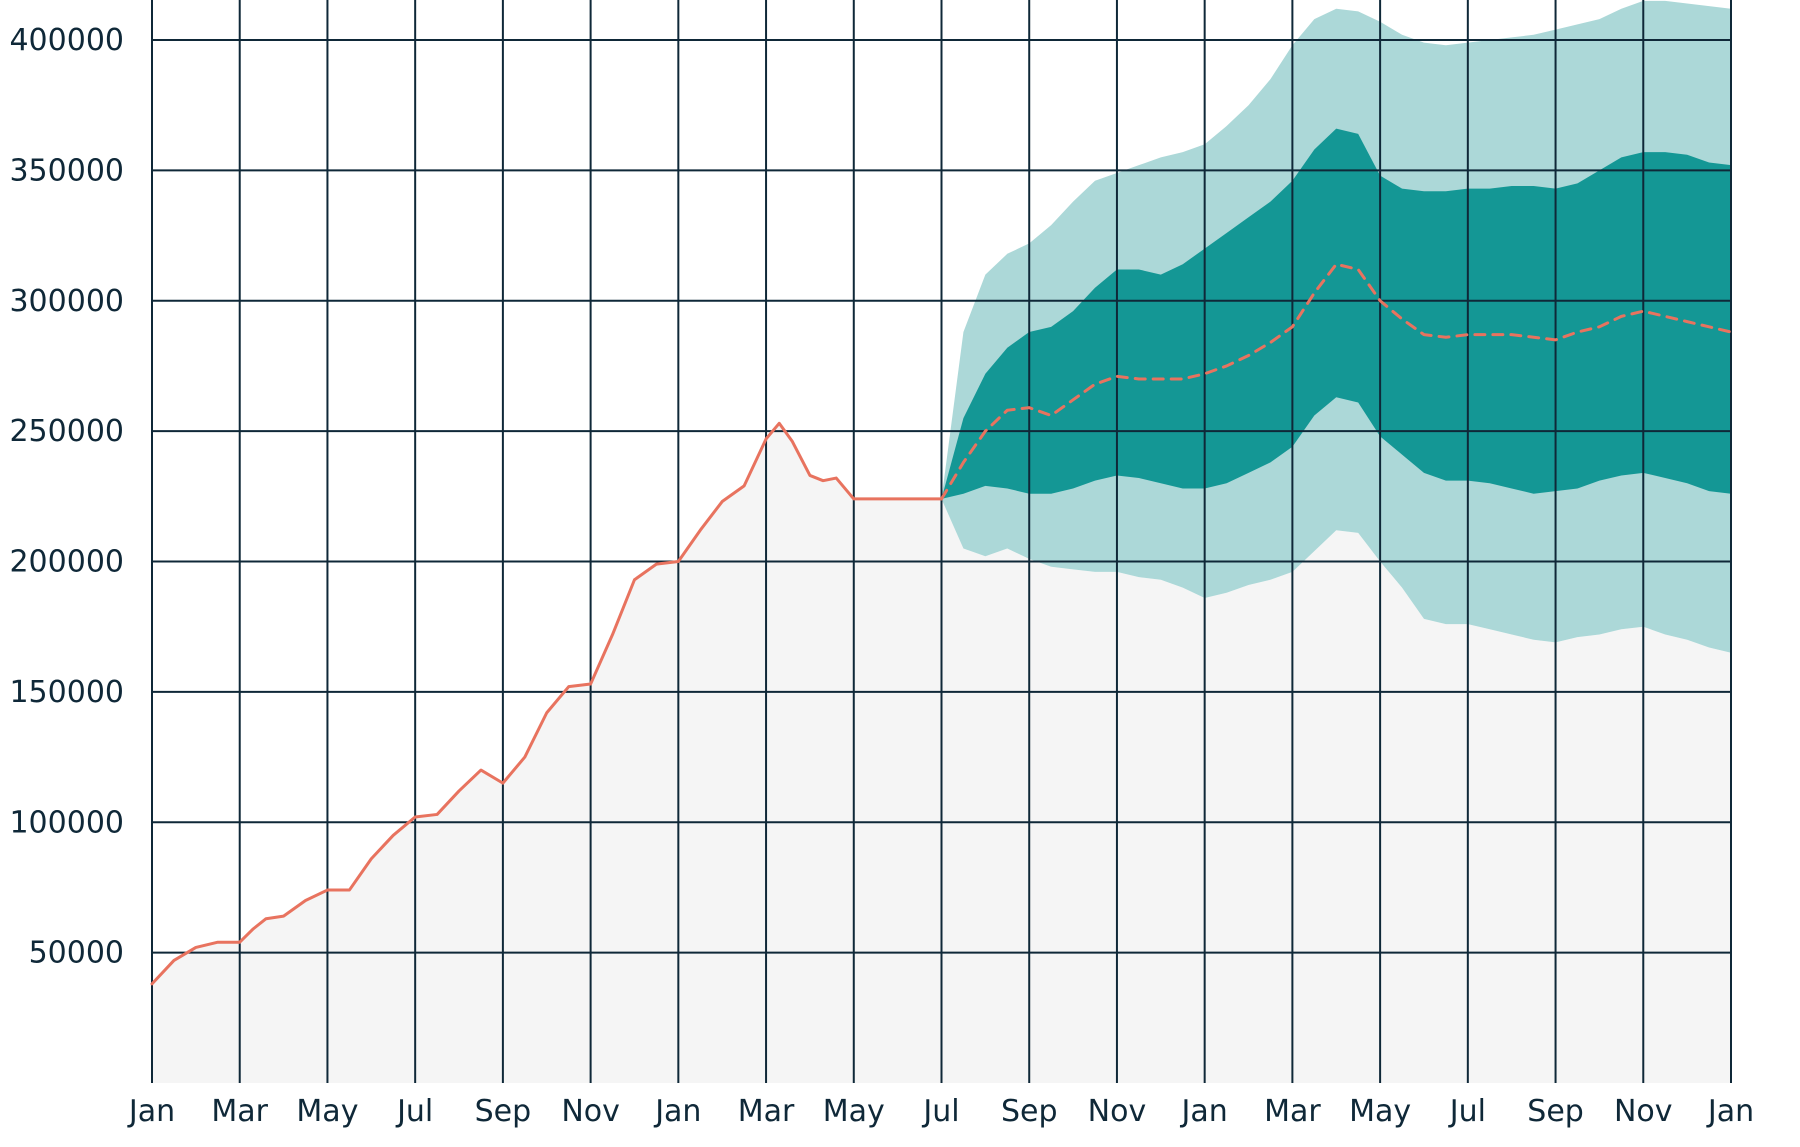 The image size is (1800, 1147). What do you see at coordinates (503, 1111) in the screenshot?
I see `x-tick-label-4: Sep` at bounding box center [503, 1111].